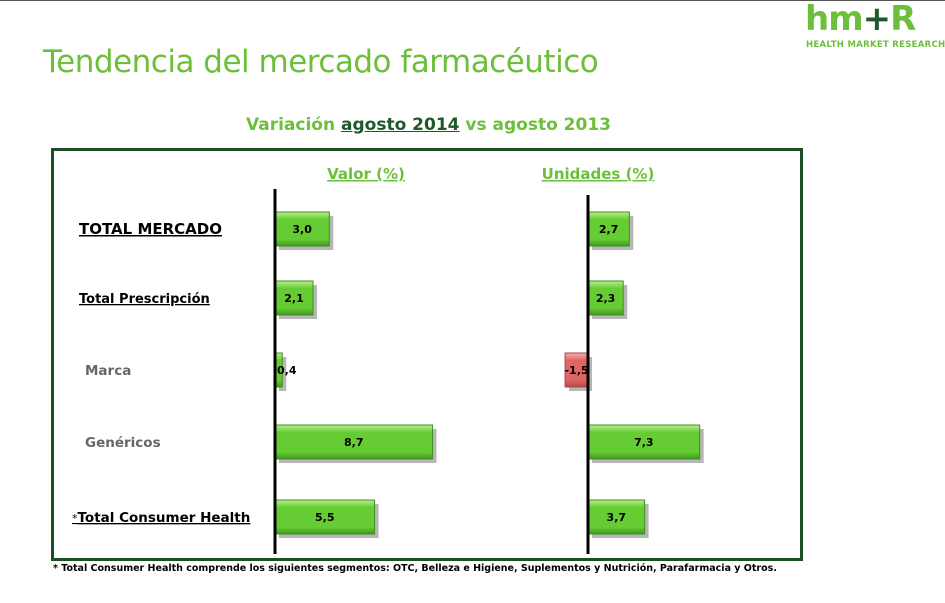 The width and height of the screenshot is (945, 603). I want to click on bar-value-label: 2,7, so click(609, 229).